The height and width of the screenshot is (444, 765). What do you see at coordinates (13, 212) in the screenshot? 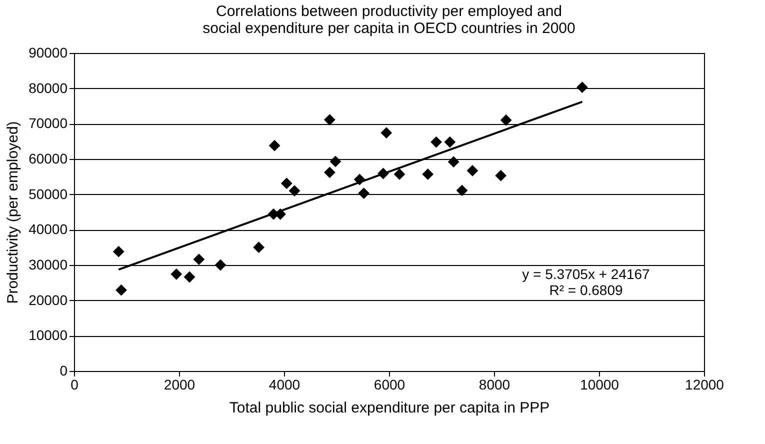
I see `y-axis-title: Productivity (per employed)` at bounding box center [13, 212].